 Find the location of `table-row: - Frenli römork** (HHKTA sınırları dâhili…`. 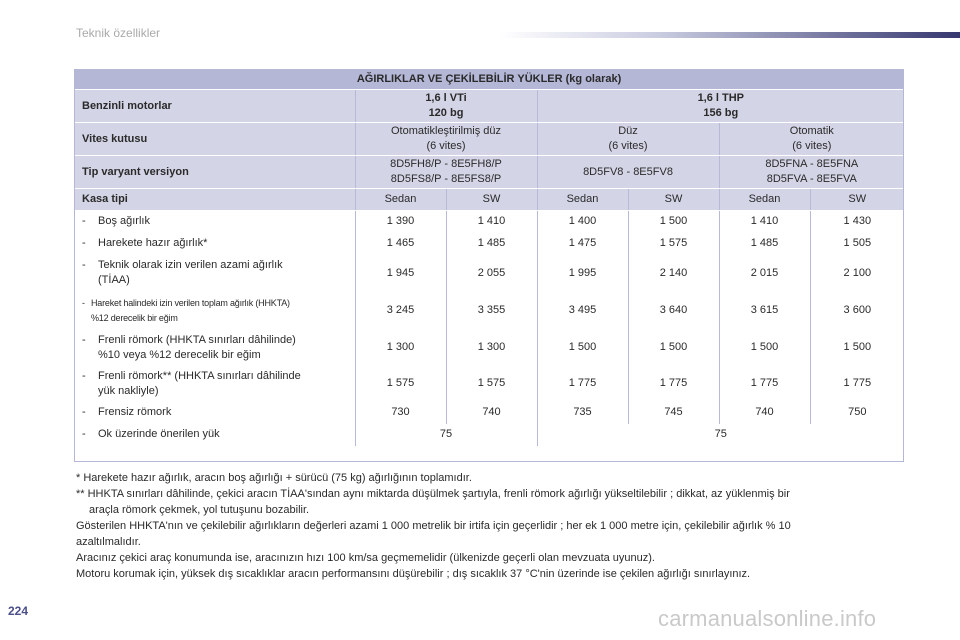

table-row: - Frenli römork** (HHKTA sınırları dâhili… is located at coordinates (489, 383).